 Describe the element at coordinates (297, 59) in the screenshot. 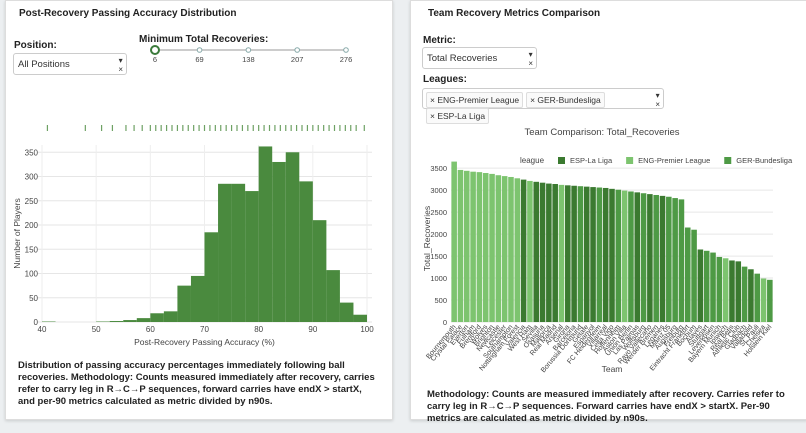

I see `slider-mark-label: 207` at that location.